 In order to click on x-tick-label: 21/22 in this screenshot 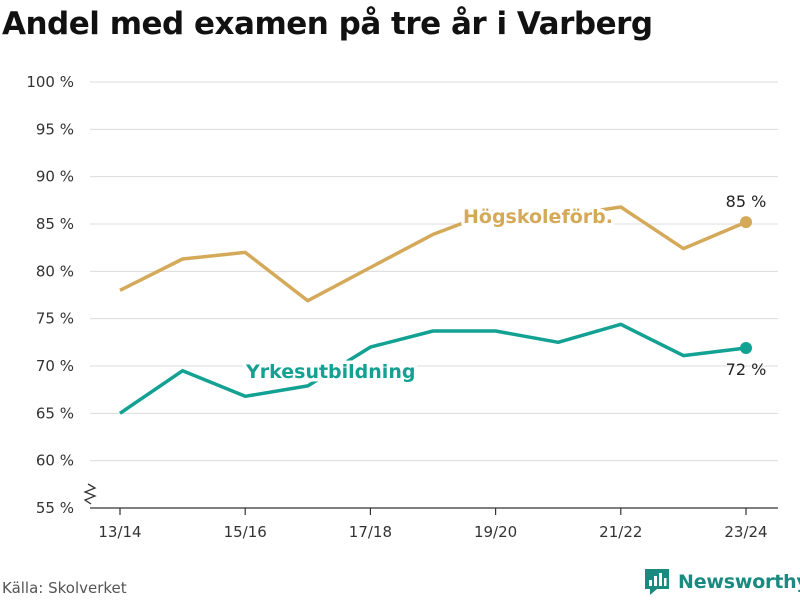, I will do `click(620, 532)`.